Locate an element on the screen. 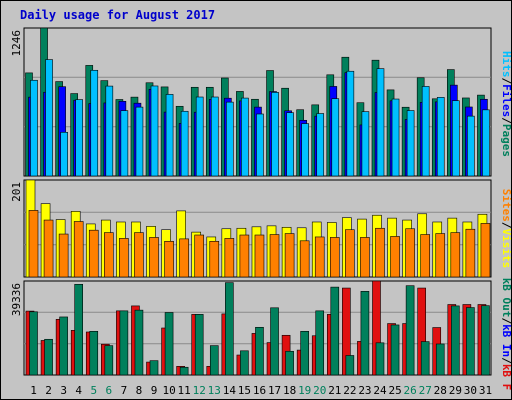 The height and width of the screenshot is (400, 512). x-tick-label-day-11: 11 is located at coordinates (184, 390).